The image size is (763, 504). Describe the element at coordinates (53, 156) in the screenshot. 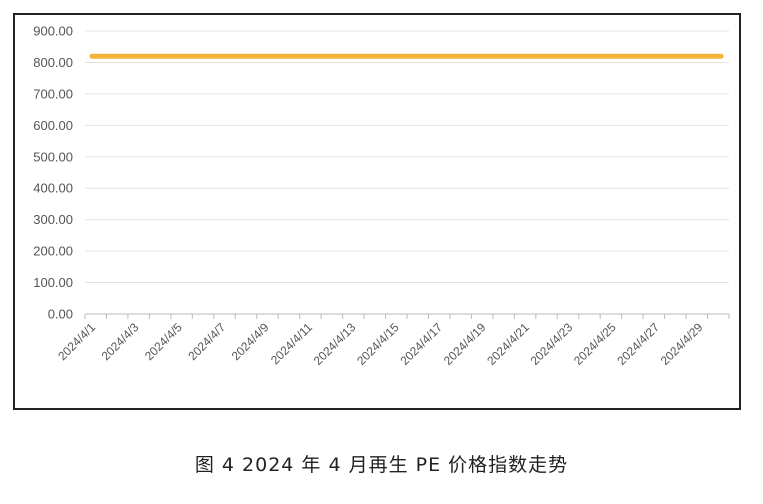

I see `y-tick-label: 500.00` at that location.